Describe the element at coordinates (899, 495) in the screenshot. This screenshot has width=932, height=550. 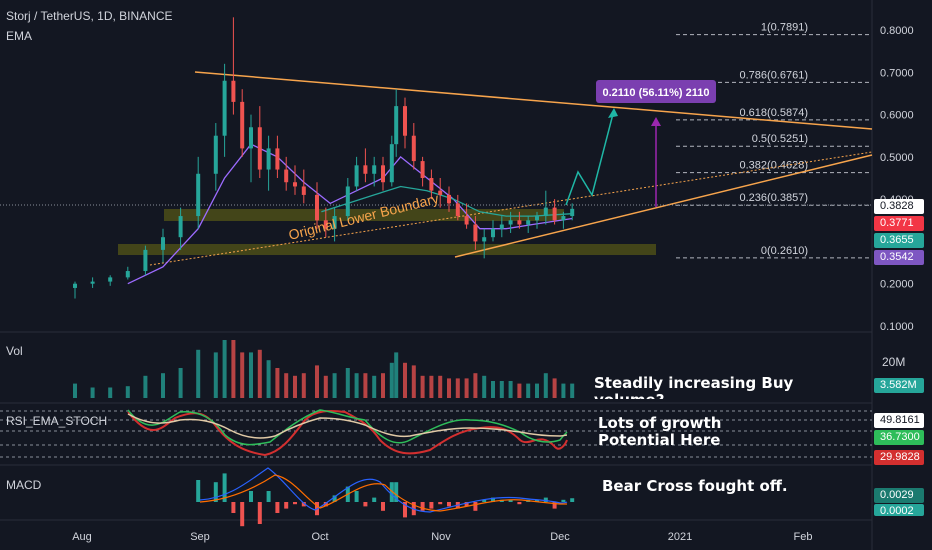
I see `macd-label-upper: 0.0029` at that location.